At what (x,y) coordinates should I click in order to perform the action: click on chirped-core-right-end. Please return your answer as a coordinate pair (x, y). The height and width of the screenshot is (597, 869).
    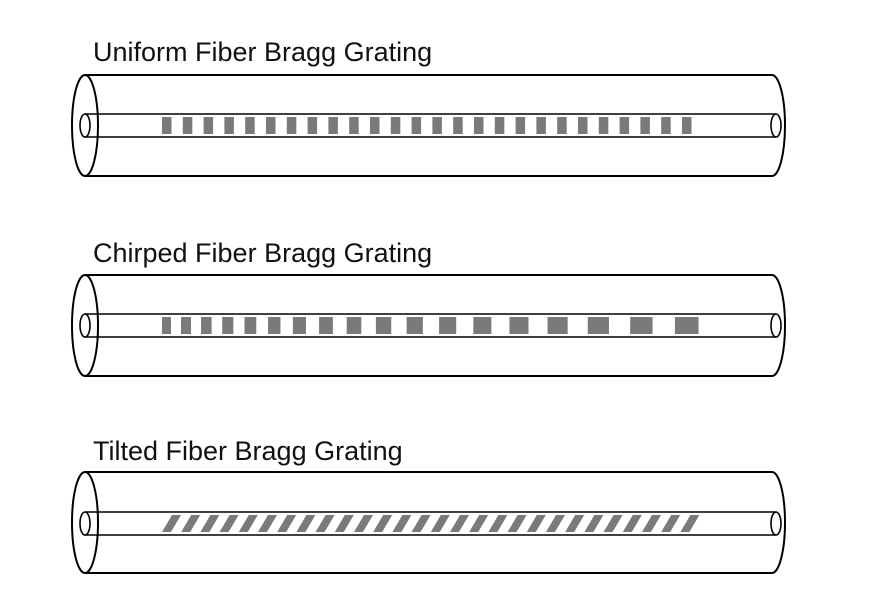
    Looking at the image, I should click on (776, 325).